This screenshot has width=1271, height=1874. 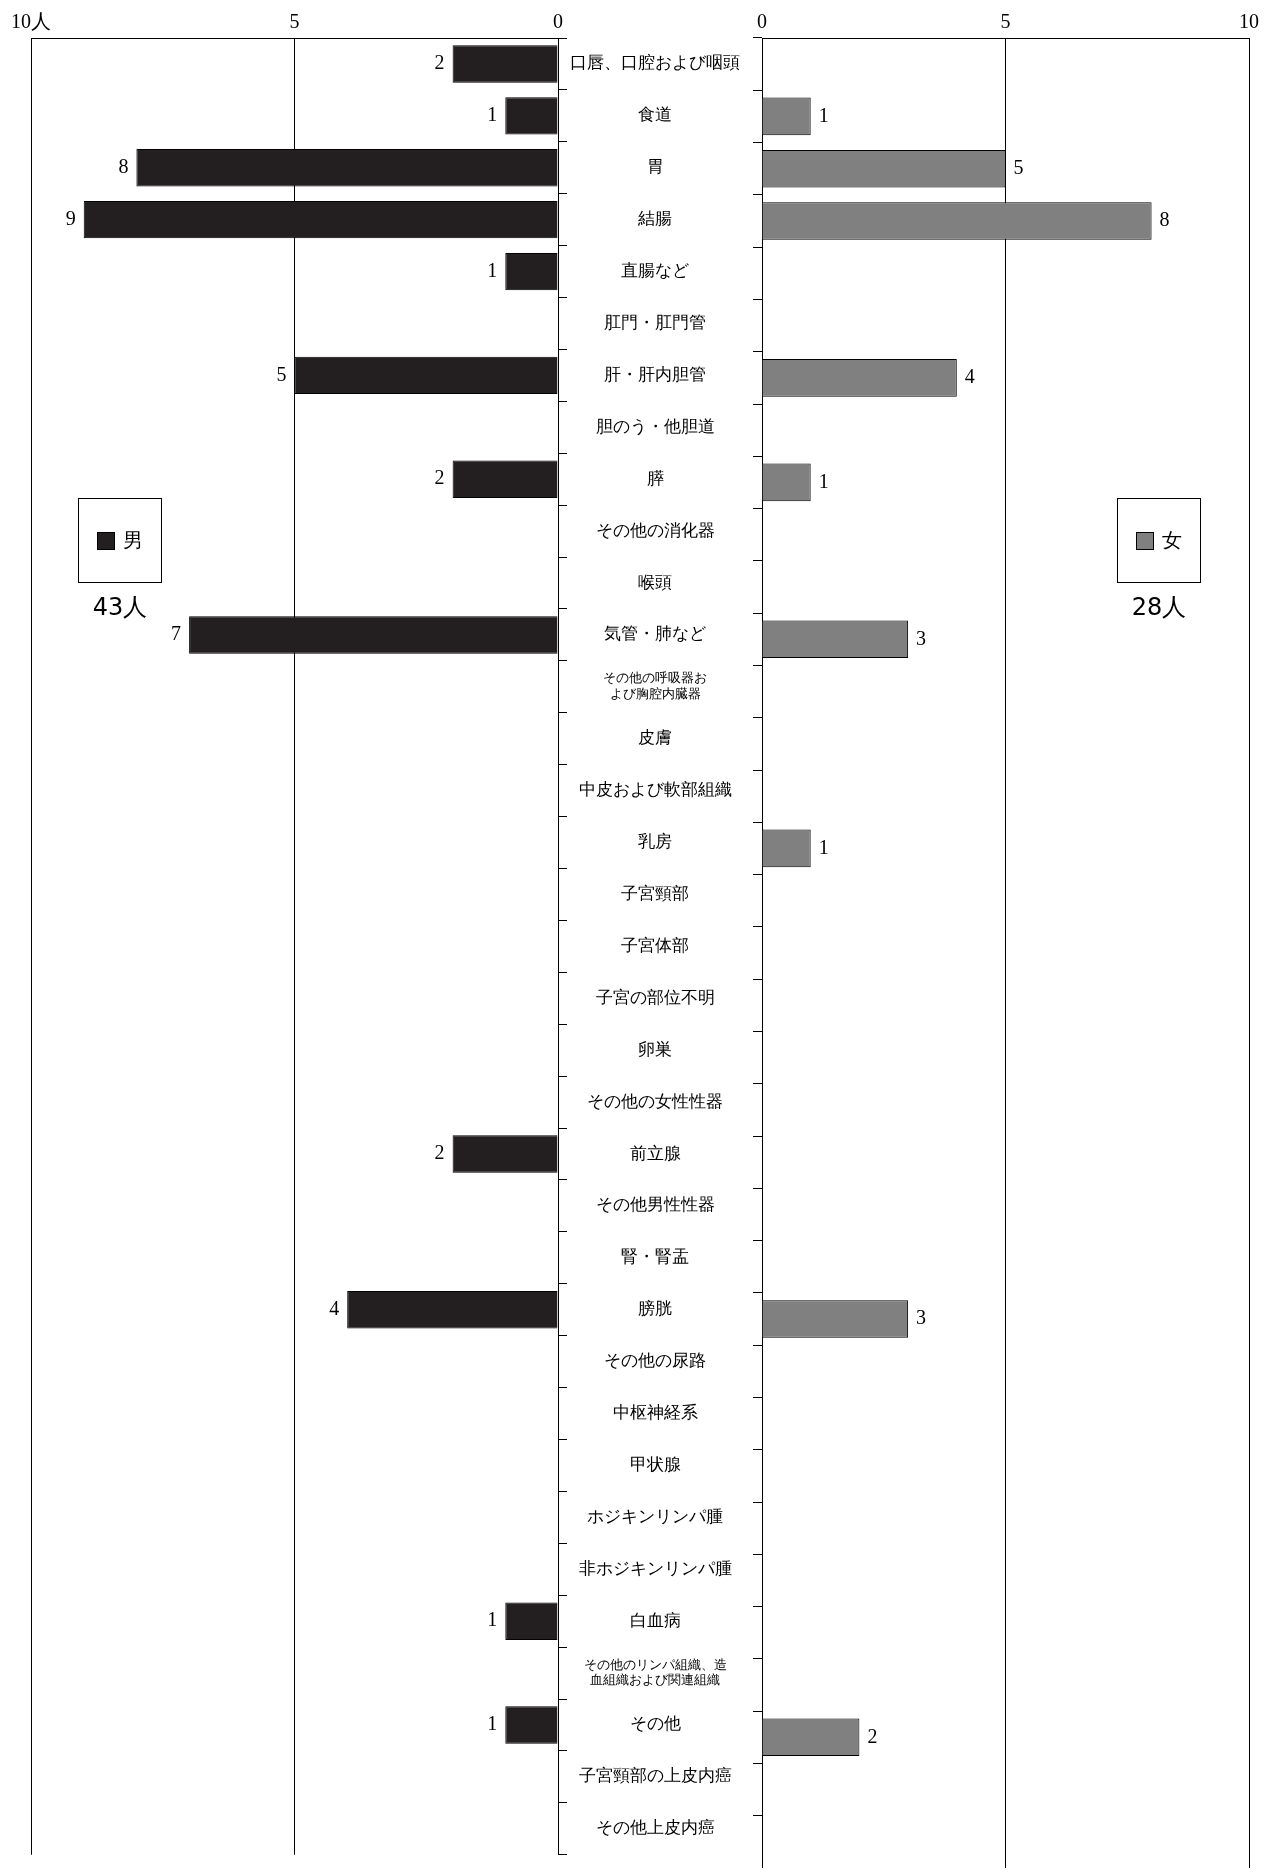 I want to click on y-tick-label: 胃, so click(x=655, y=167).